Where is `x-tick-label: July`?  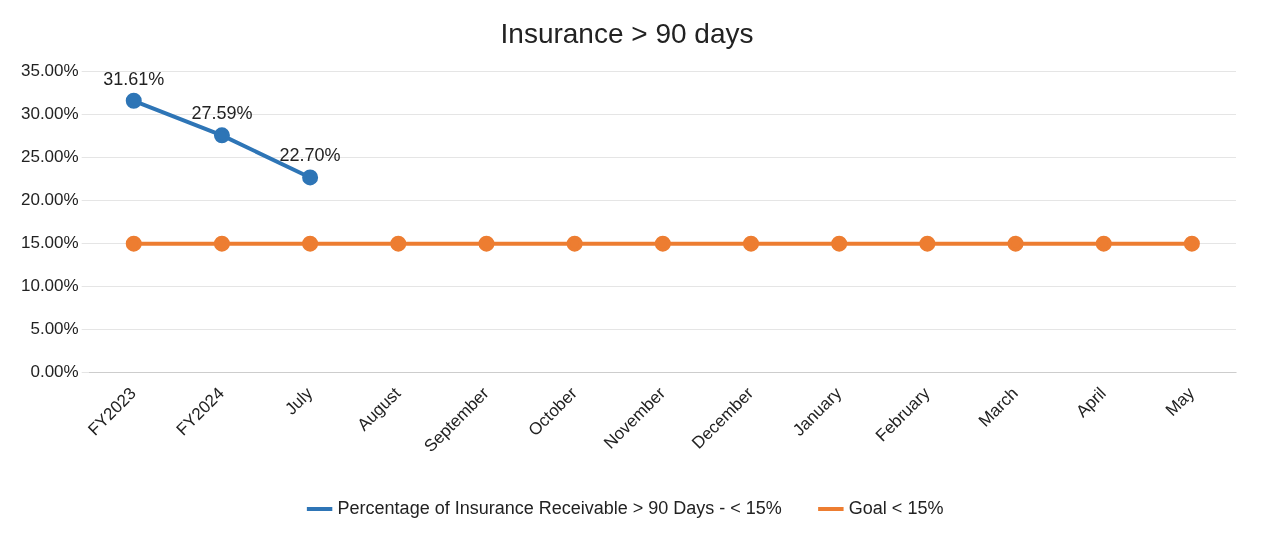 x-tick-label: July is located at coordinates (299, 401).